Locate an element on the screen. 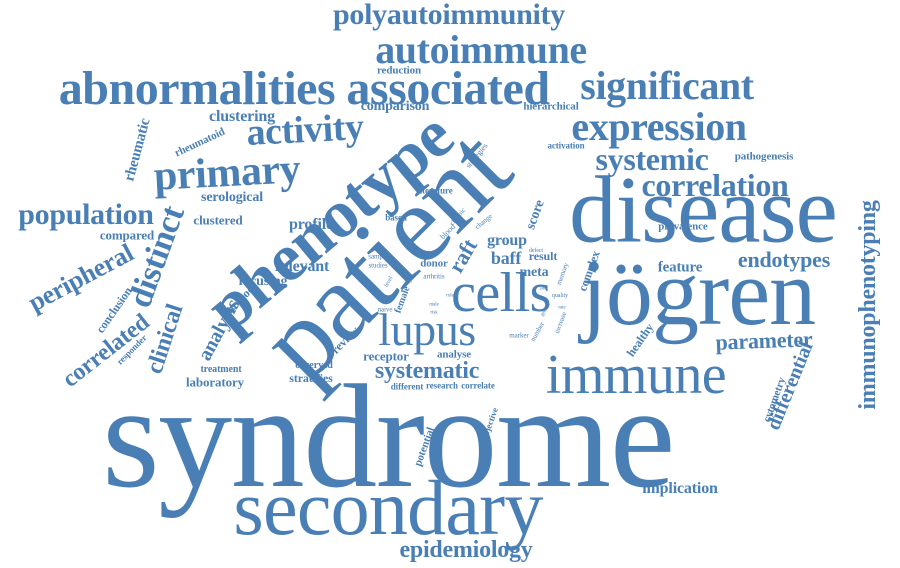  word-population: population is located at coordinates (86, 214).